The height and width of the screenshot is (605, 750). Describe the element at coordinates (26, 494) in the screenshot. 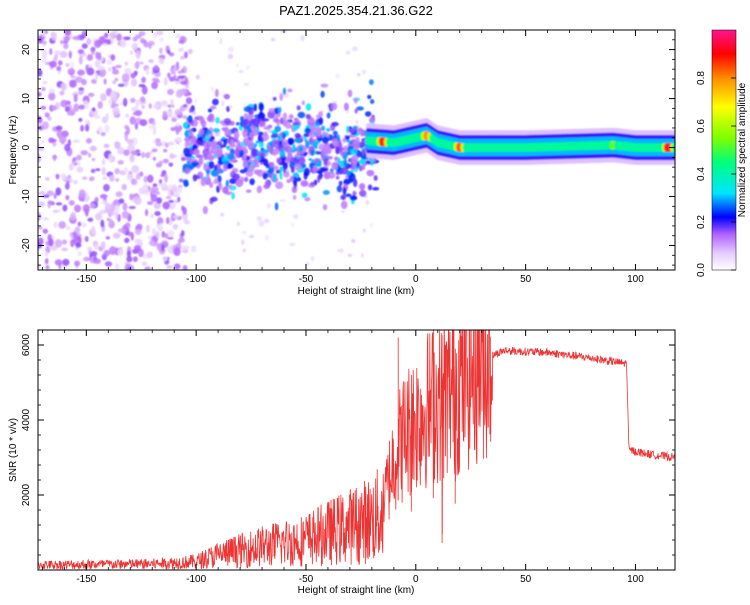

I see `snr-ytick-label: 2000` at that location.